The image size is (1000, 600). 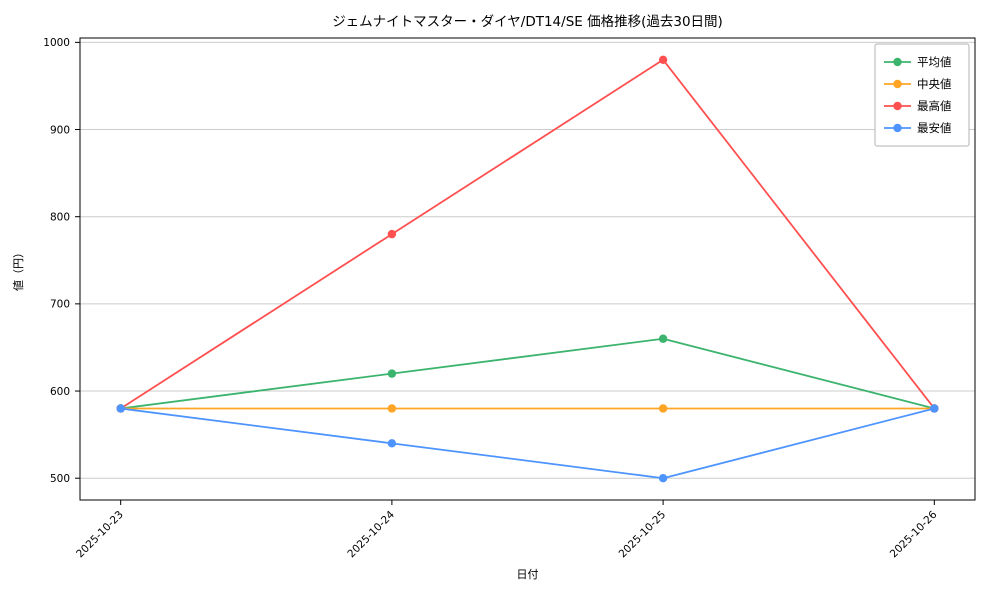 I want to click on legend-label-平均値: 平均値, so click(x=934, y=62).